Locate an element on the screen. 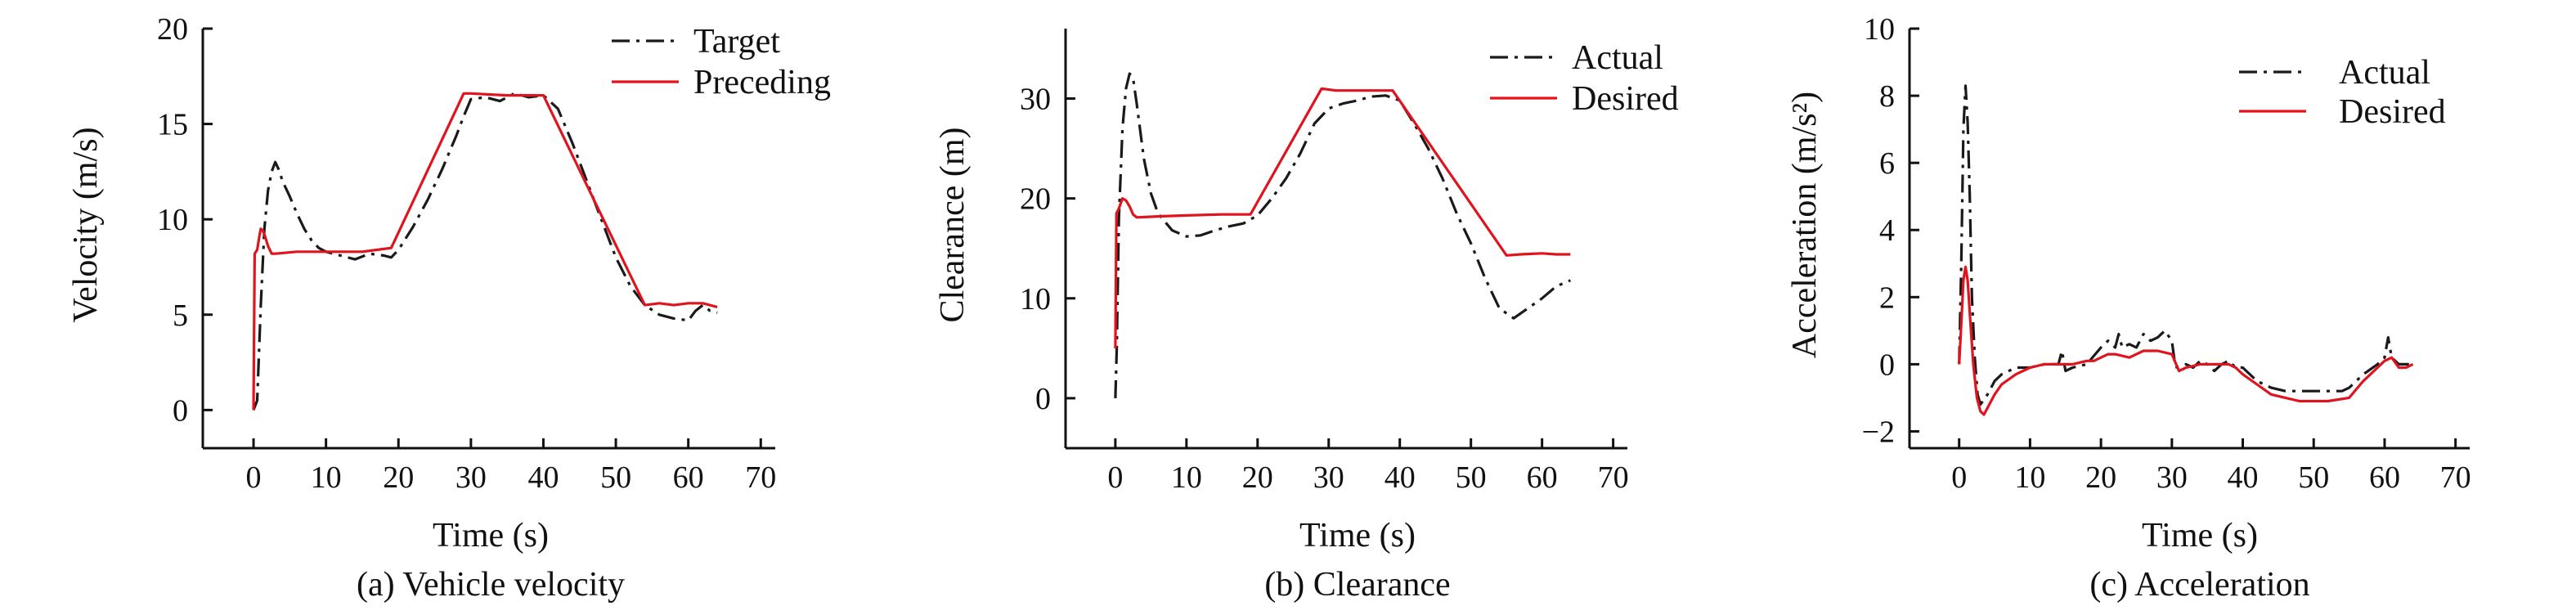 The width and height of the screenshot is (2576, 615). y-axis-label: Acceleration (m/s²) is located at coordinates (1805, 225).